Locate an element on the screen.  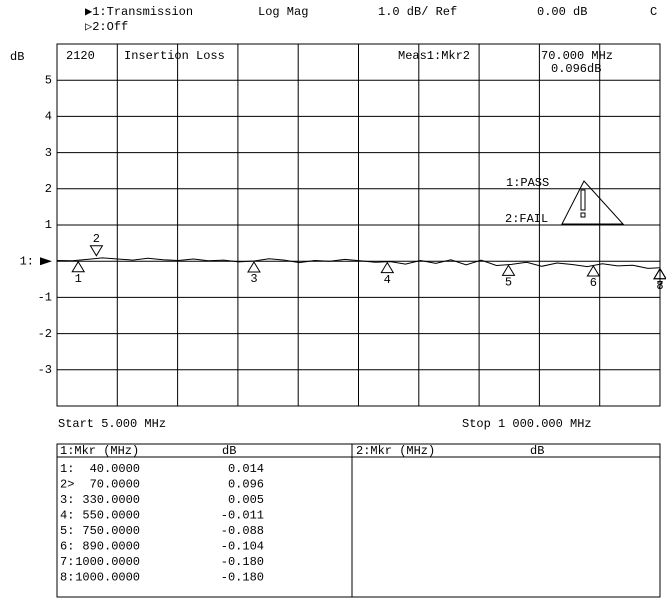
marker-label: 8 is located at coordinates (659, 286).